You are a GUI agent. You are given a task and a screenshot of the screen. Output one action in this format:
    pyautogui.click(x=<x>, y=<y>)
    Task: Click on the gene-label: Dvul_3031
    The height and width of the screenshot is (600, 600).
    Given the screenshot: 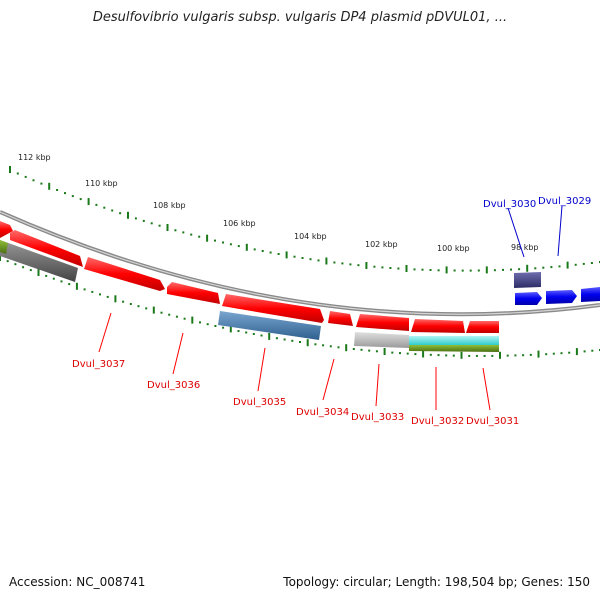 What is the action you would take?
    pyautogui.click(x=492, y=421)
    